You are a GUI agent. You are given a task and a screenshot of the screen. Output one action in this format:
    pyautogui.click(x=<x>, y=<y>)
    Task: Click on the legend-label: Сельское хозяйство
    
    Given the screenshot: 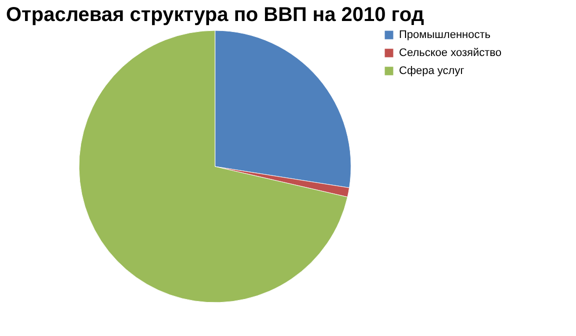 What is the action you would take?
    pyautogui.click(x=450, y=53)
    